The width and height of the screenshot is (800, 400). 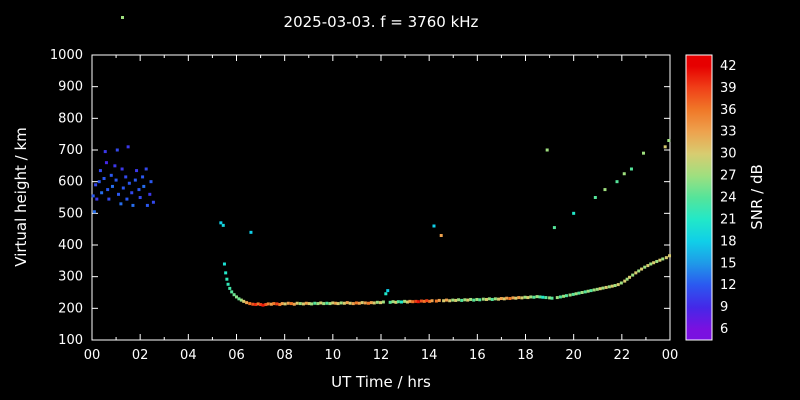 I want to click on y-tick-label: 500, so click(x=70, y=213).